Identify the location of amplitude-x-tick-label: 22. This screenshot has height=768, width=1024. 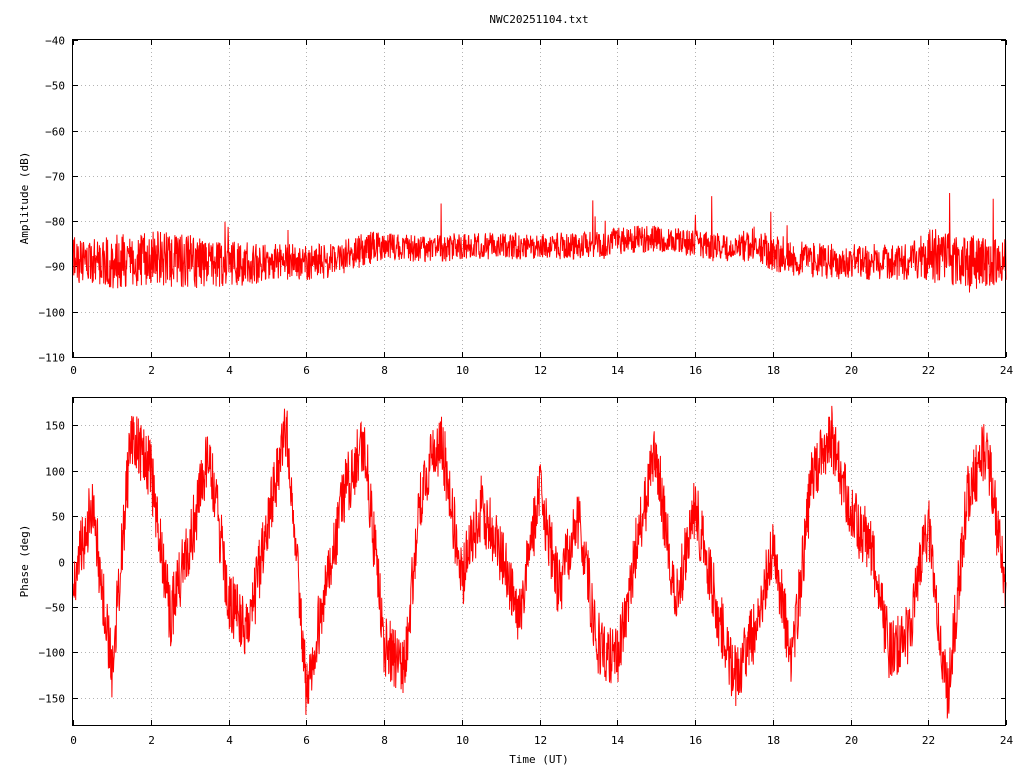
(928, 370).